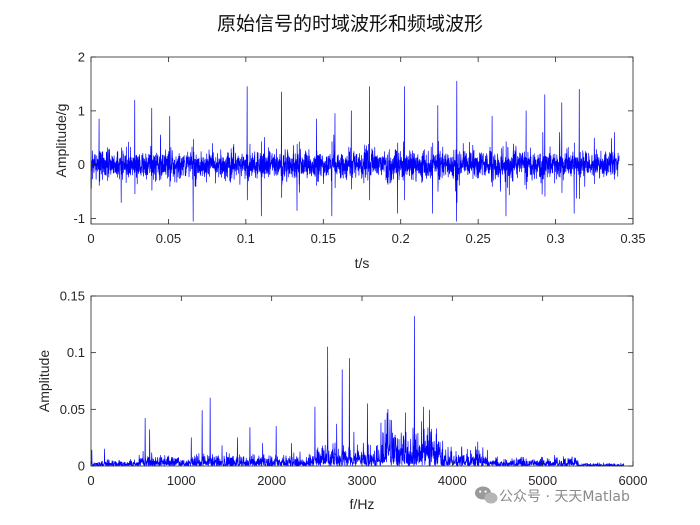  Describe the element at coordinates (564, 497) in the screenshot. I see `watermark-text: 公众号 · 天天Matlab` at that location.